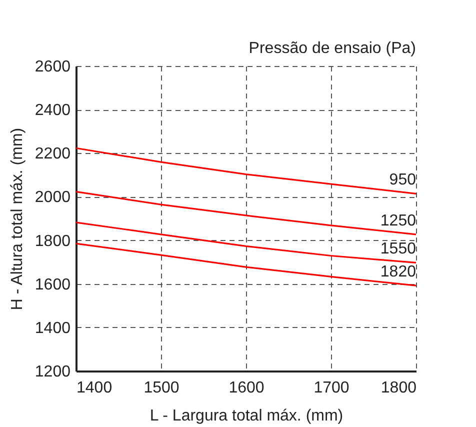 This screenshot has height=427, width=476. What do you see at coordinates (52, 197) in the screenshot?
I see `y-tick-label: 2000` at bounding box center [52, 197].